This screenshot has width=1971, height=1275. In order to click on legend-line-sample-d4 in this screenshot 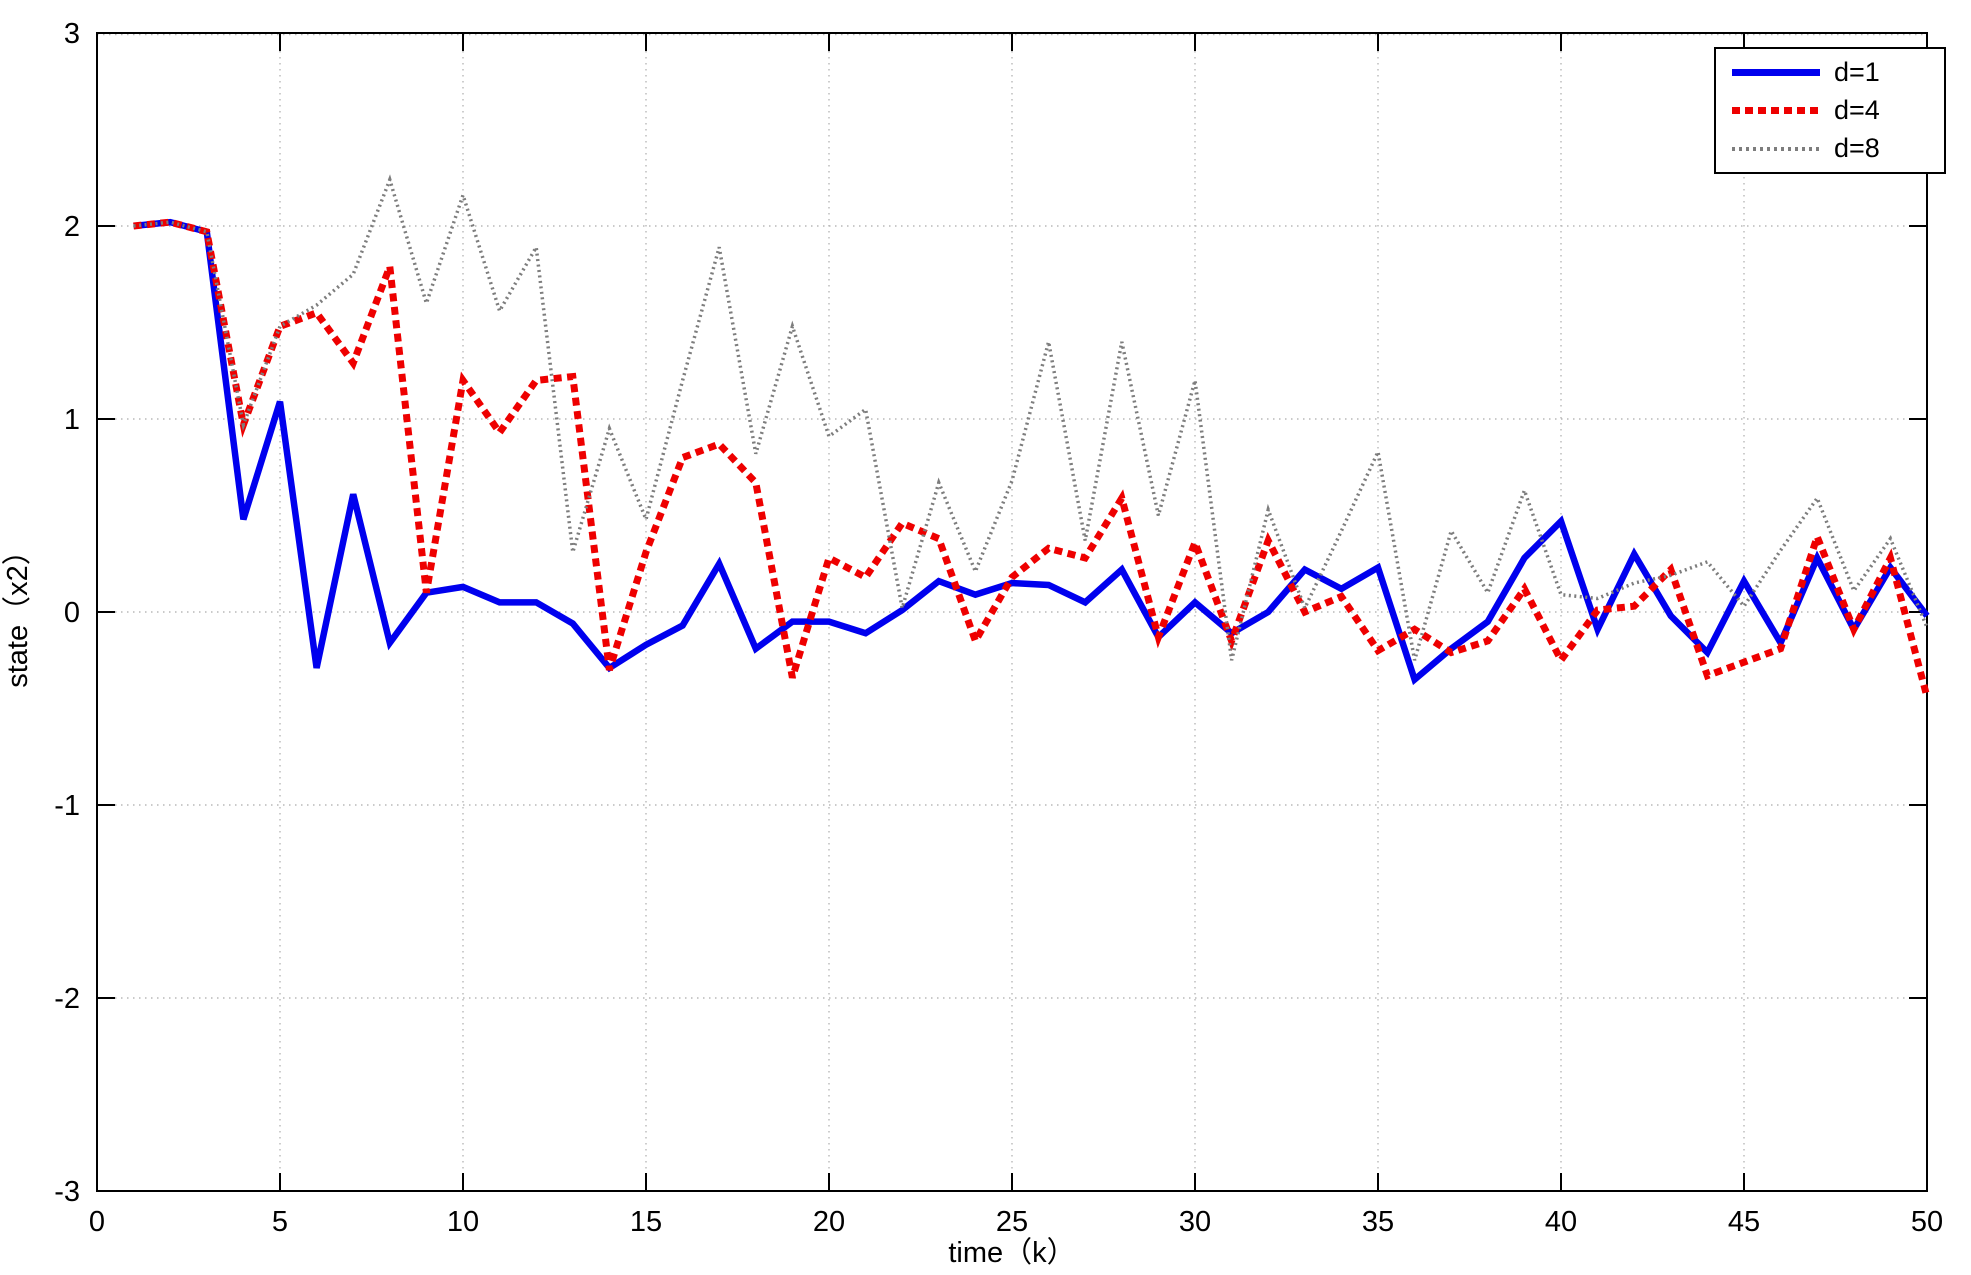, I will do `click(1776, 110)`.